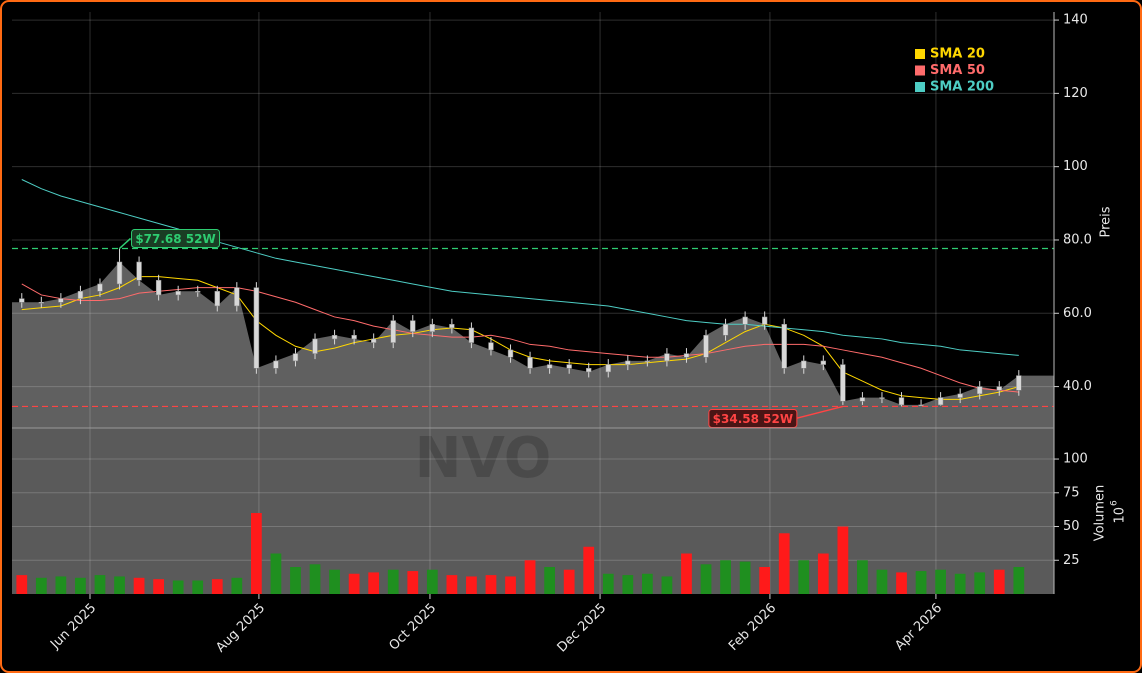 This screenshot has width=1142, height=673. Describe the element at coordinates (1106, 221) in the screenshot. I see `y-axis-label: Preis` at that location.